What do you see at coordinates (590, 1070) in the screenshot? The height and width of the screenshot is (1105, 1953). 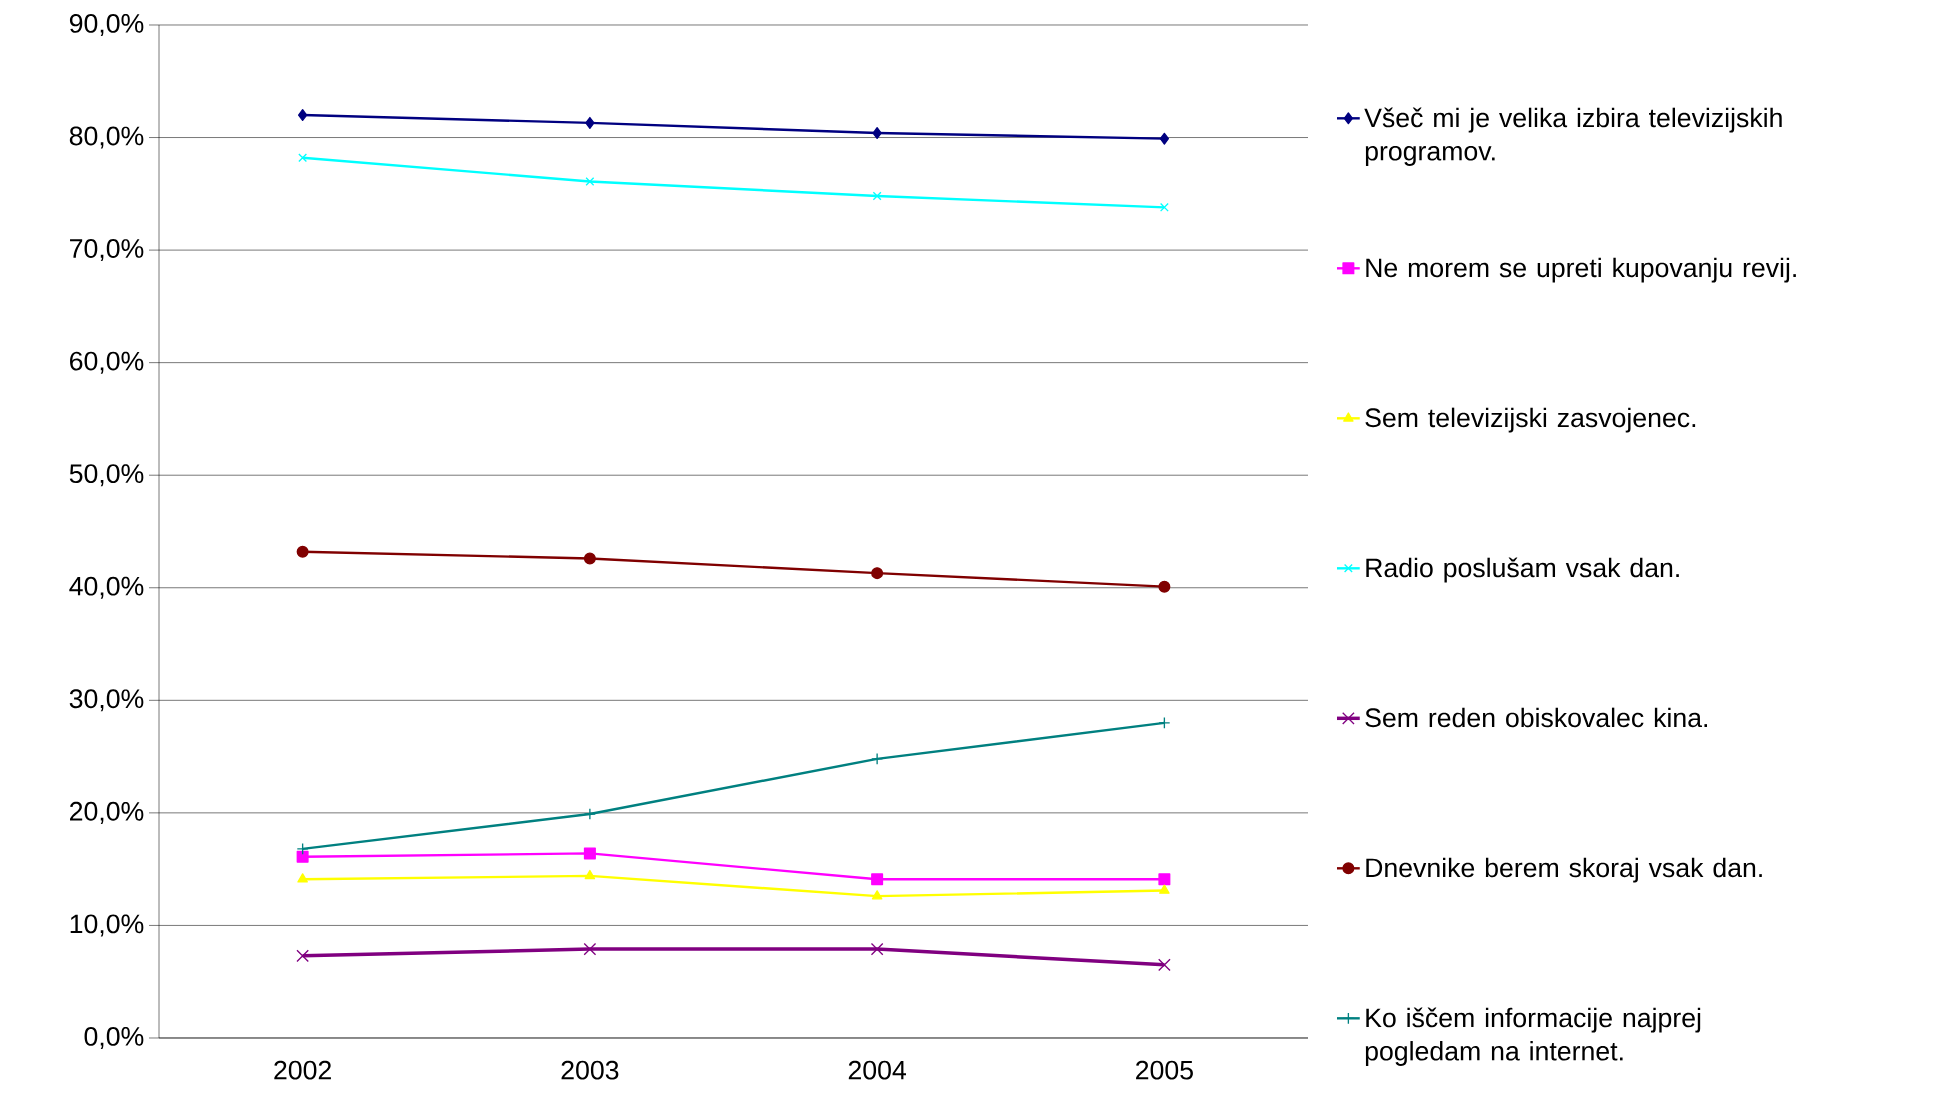 I see `x-tick-label: 2003` at bounding box center [590, 1070].